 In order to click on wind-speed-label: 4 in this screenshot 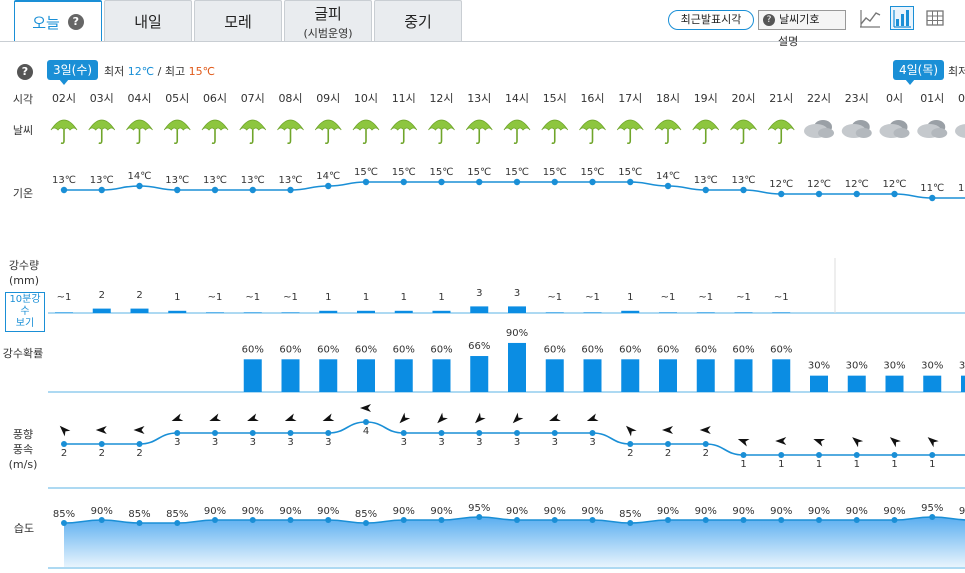, I will do `click(366, 431)`.